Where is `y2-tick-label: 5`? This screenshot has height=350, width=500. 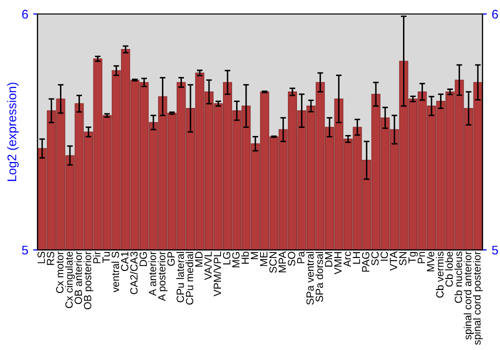 y2-tick-label: 5 is located at coordinates (495, 250).